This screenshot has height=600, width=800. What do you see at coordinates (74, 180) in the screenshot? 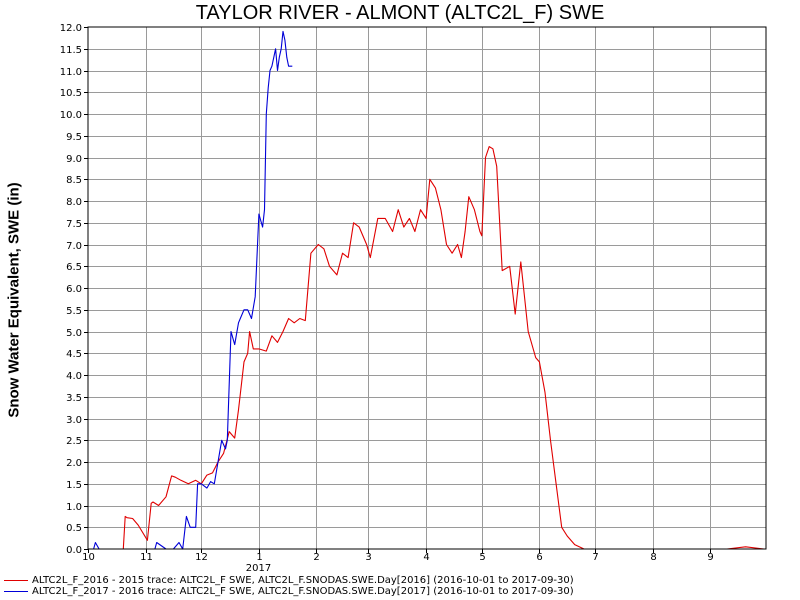
I see `y-tick-label: 8.5` at bounding box center [74, 180].